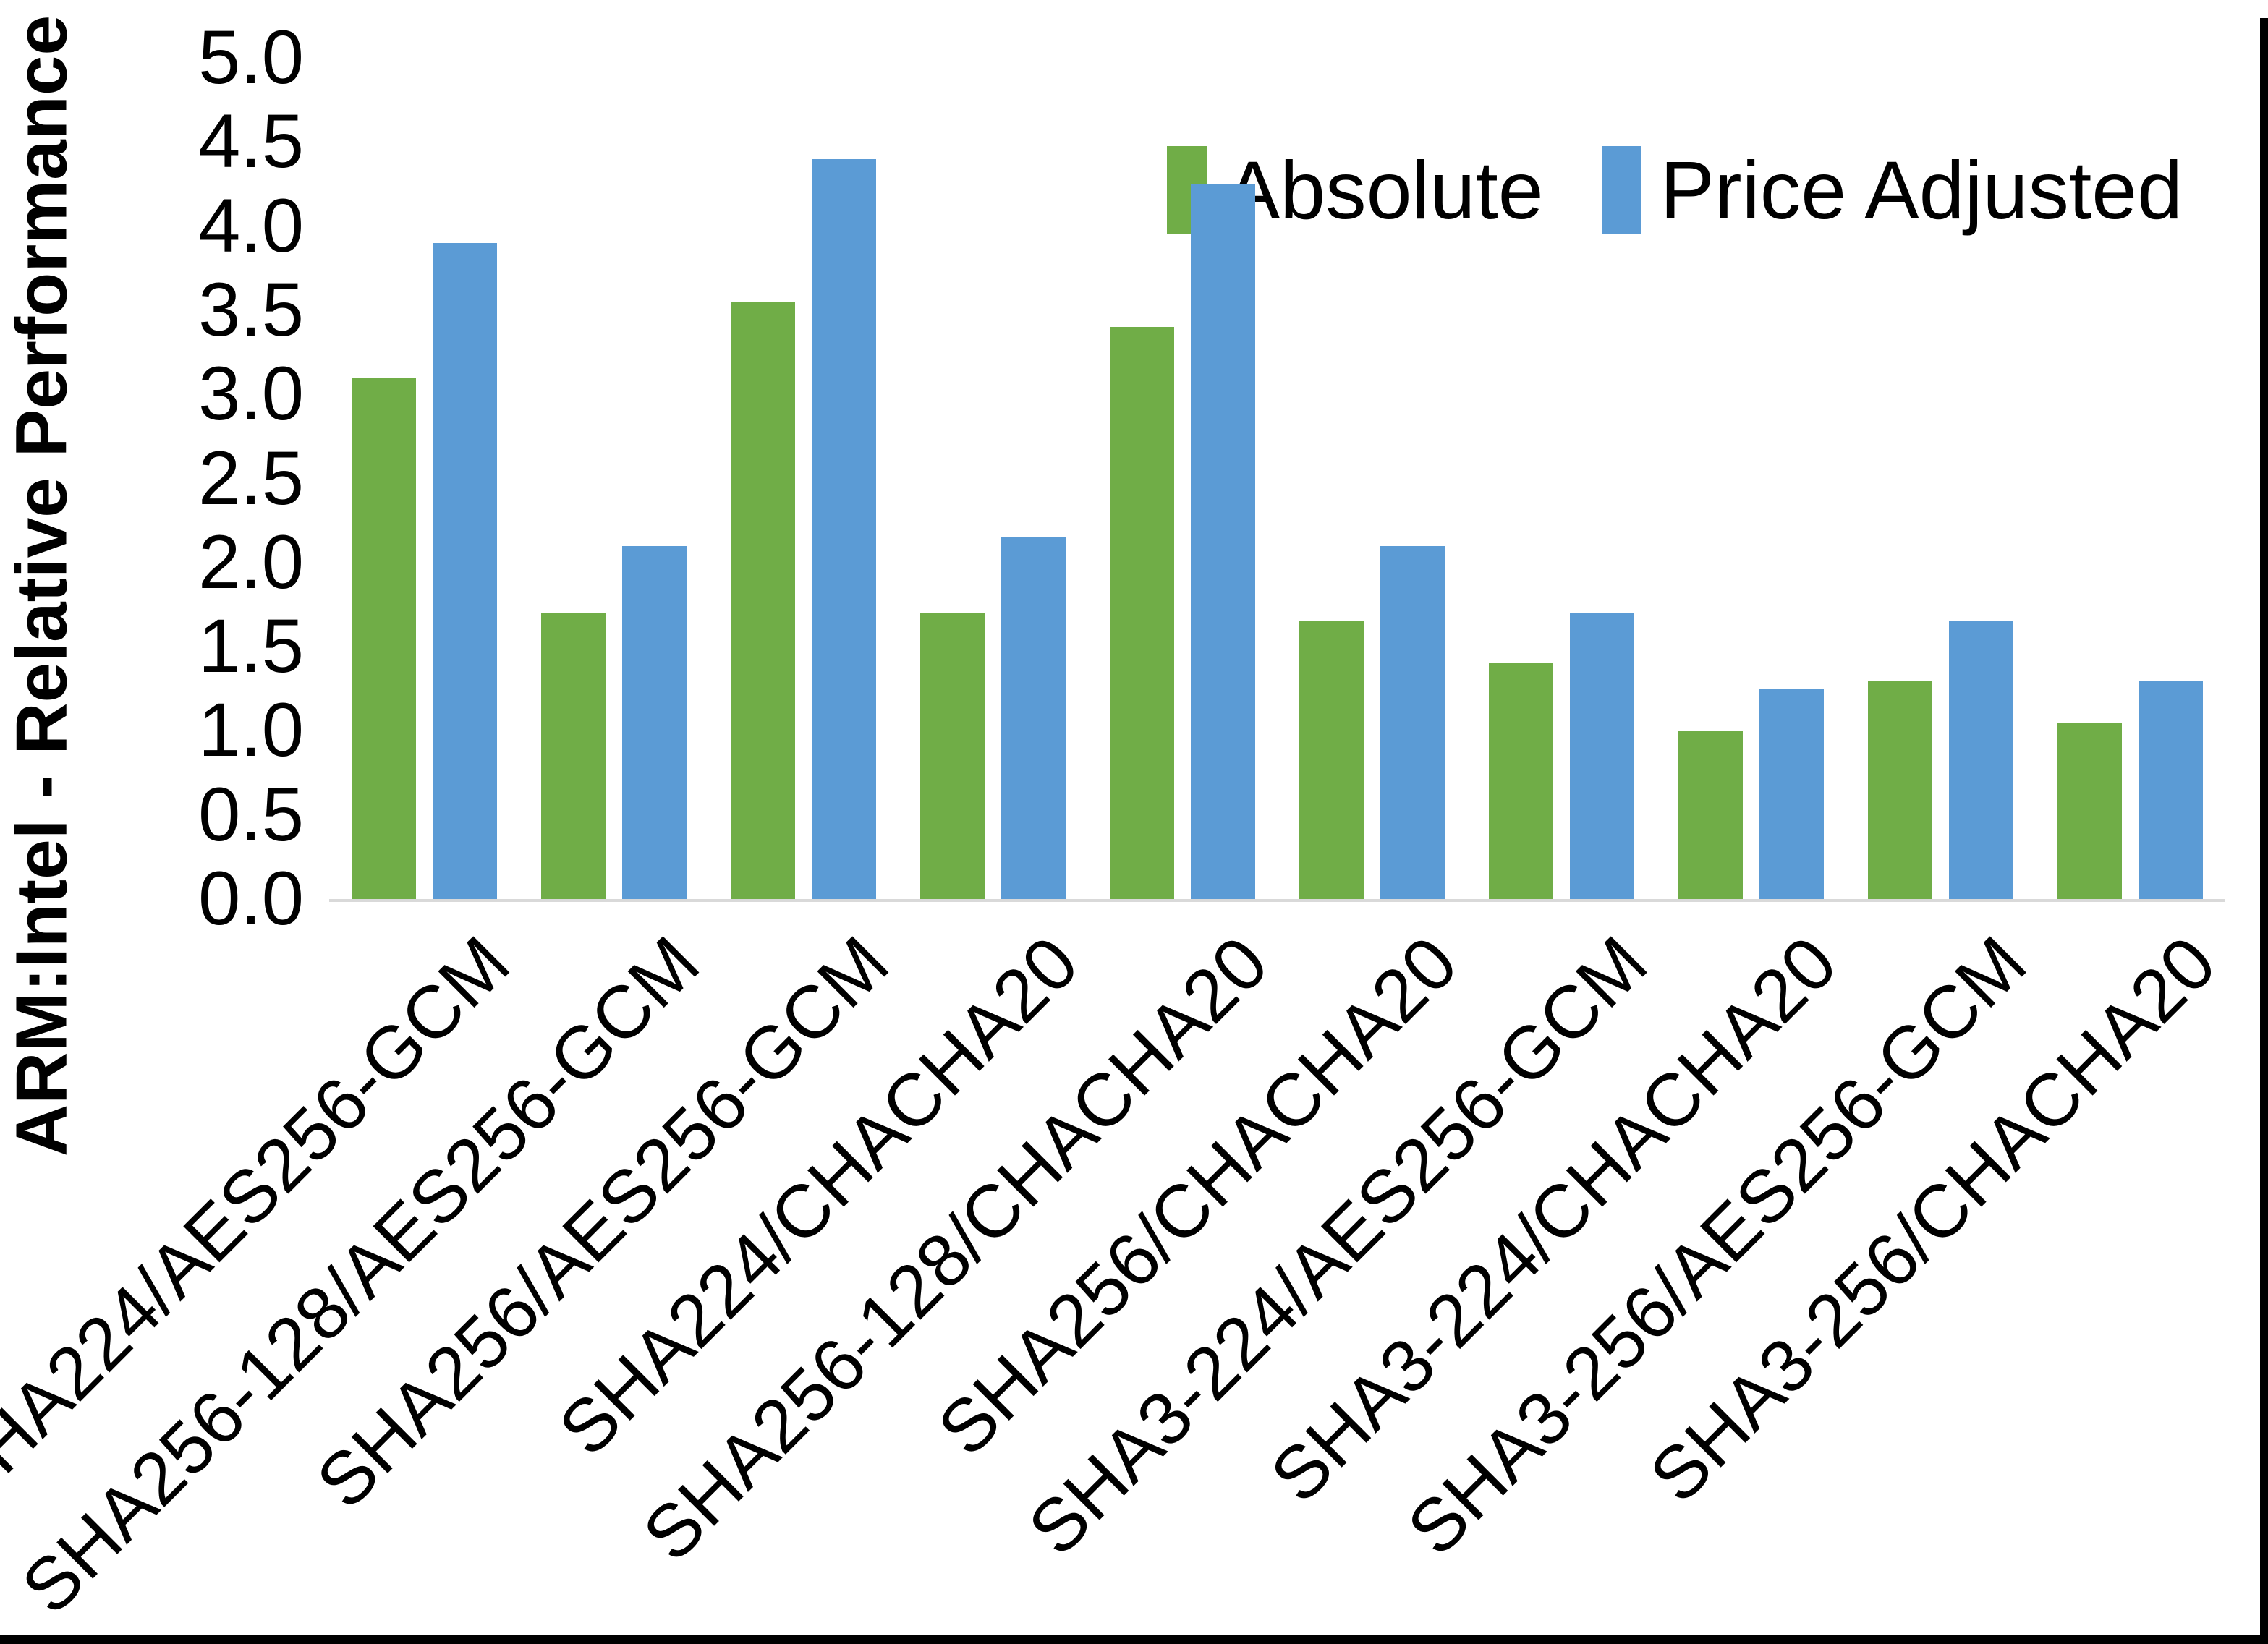 The height and width of the screenshot is (1644, 2268). What do you see at coordinates (251, 562) in the screenshot?
I see `y-tick-2.0: 2.0` at bounding box center [251, 562].